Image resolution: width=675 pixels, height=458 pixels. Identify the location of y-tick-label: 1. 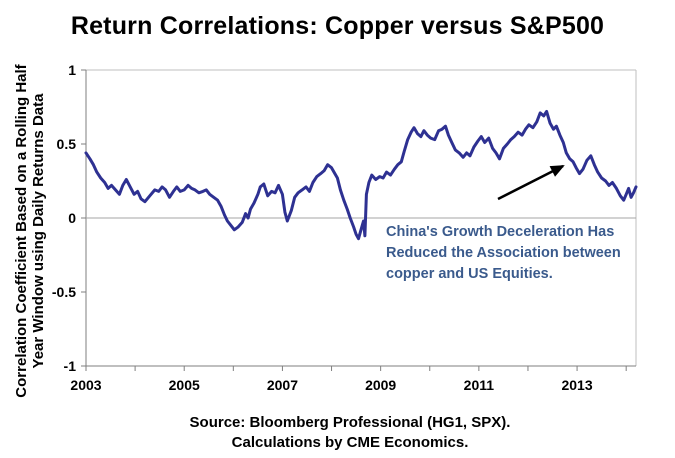
(72, 70).